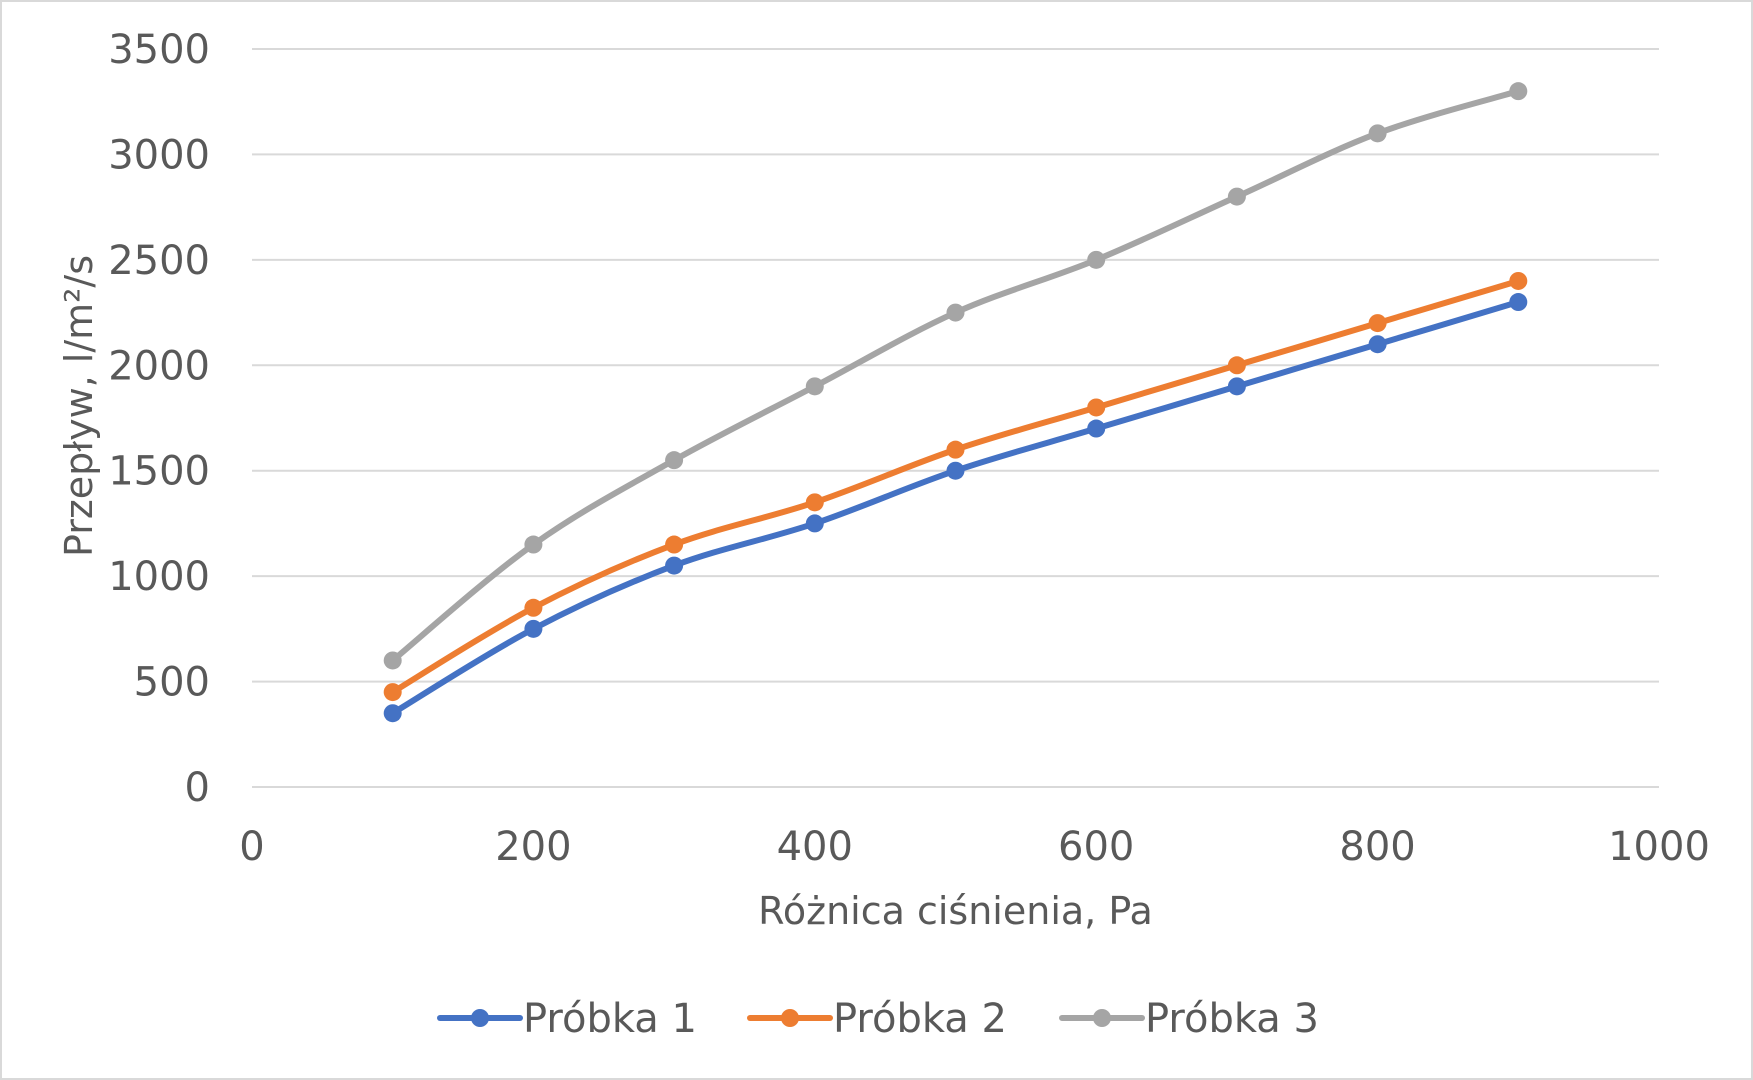  I want to click on y-tick-label: 2000, so click(159, 366).